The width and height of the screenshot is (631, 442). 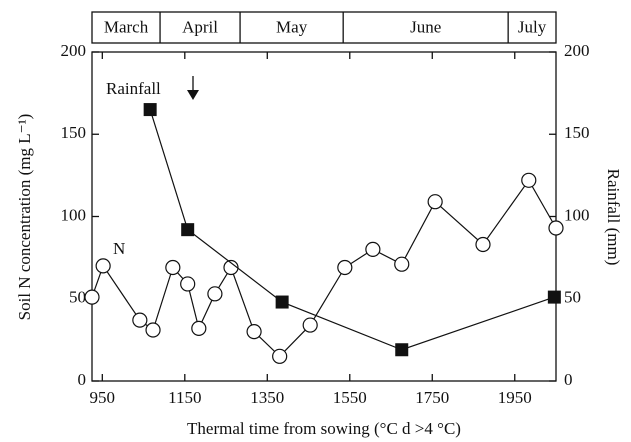 What do you see at coordinates (82, 379) in the screenshot?
I see `y-tick-label: 0` at bounding box center [82, 379].